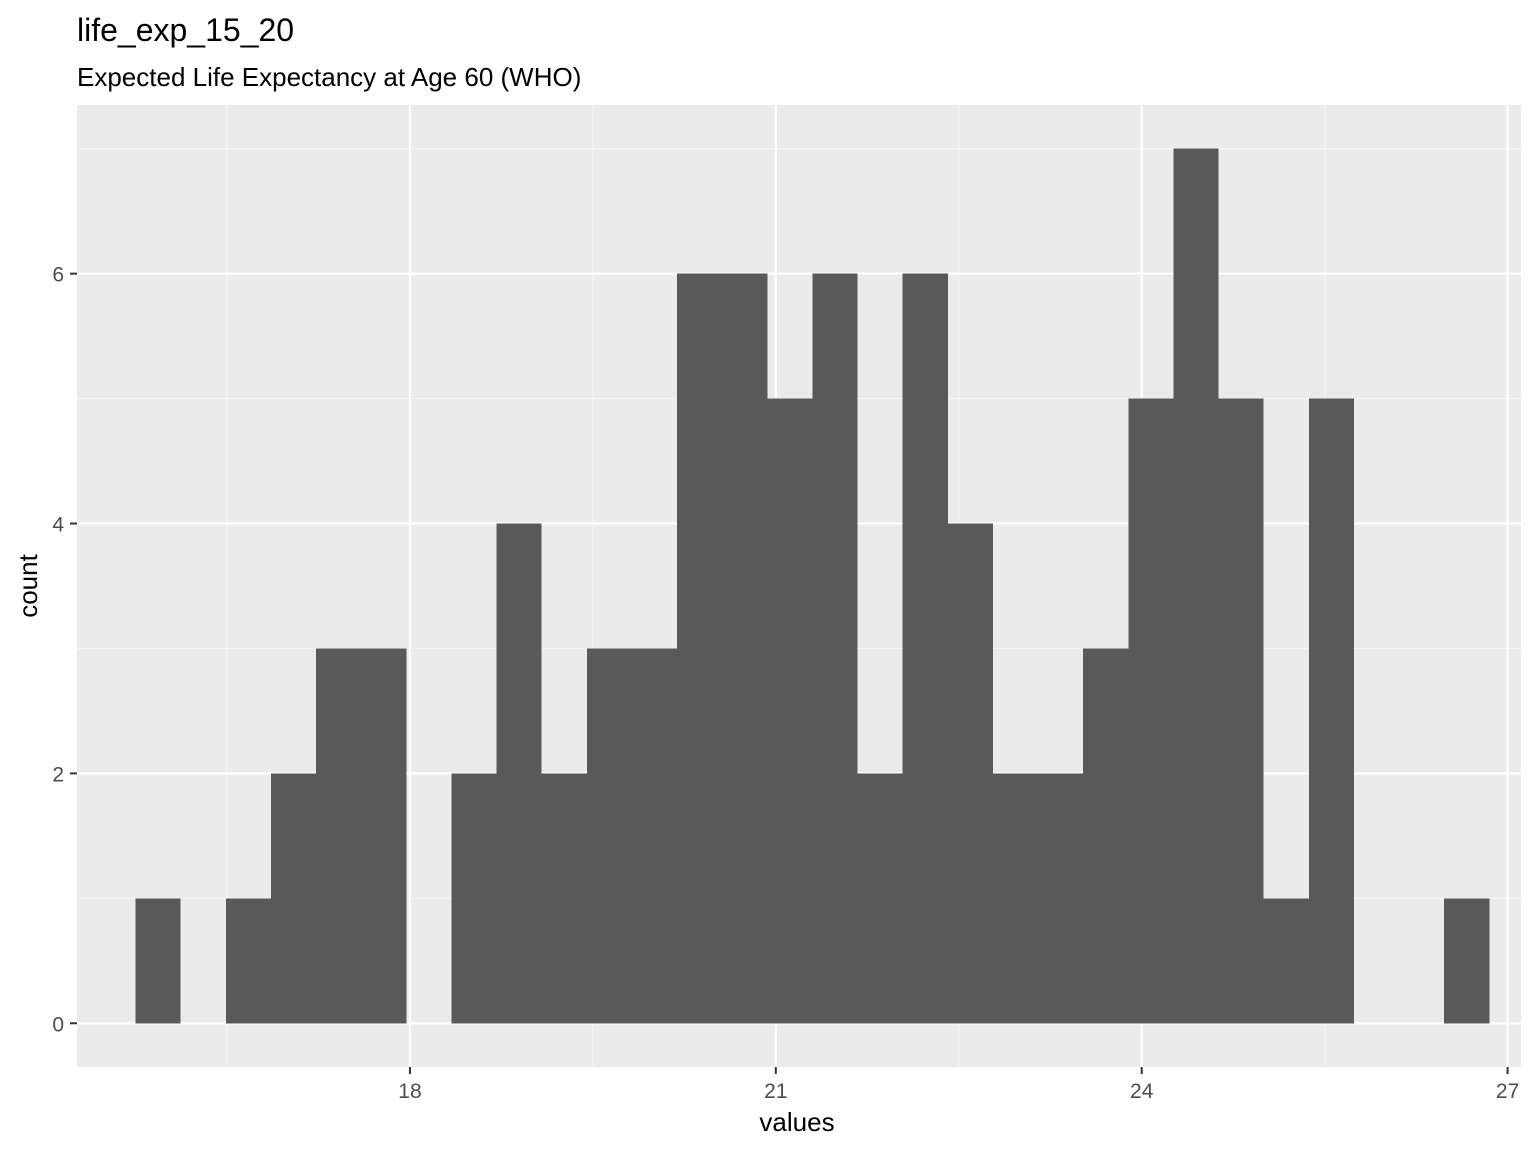 This screenshot has width=1536, height=1152. Describe the element at coordinates (329, 77) in the screenshot. I see `chart-subtitle: Expected Life Expectancy at Age 60 (WHO)` at that location.